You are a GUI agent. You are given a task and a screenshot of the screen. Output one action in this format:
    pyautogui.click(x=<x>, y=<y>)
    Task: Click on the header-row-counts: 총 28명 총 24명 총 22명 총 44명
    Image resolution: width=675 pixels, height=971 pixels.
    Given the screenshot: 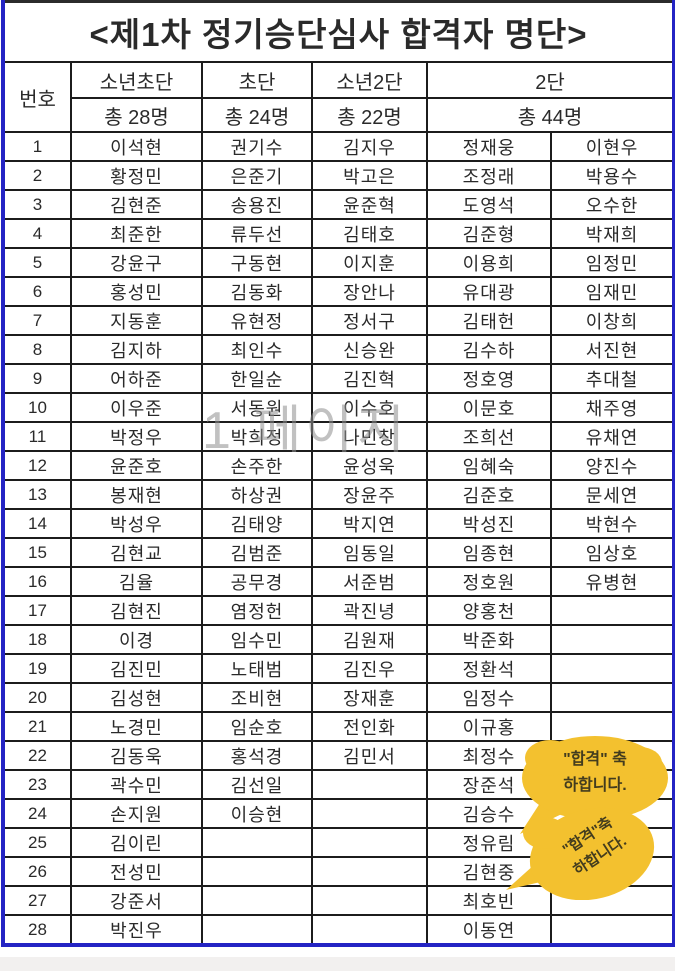 What is the action you would take?
    pyautogui.click(x=339, y=115)
    